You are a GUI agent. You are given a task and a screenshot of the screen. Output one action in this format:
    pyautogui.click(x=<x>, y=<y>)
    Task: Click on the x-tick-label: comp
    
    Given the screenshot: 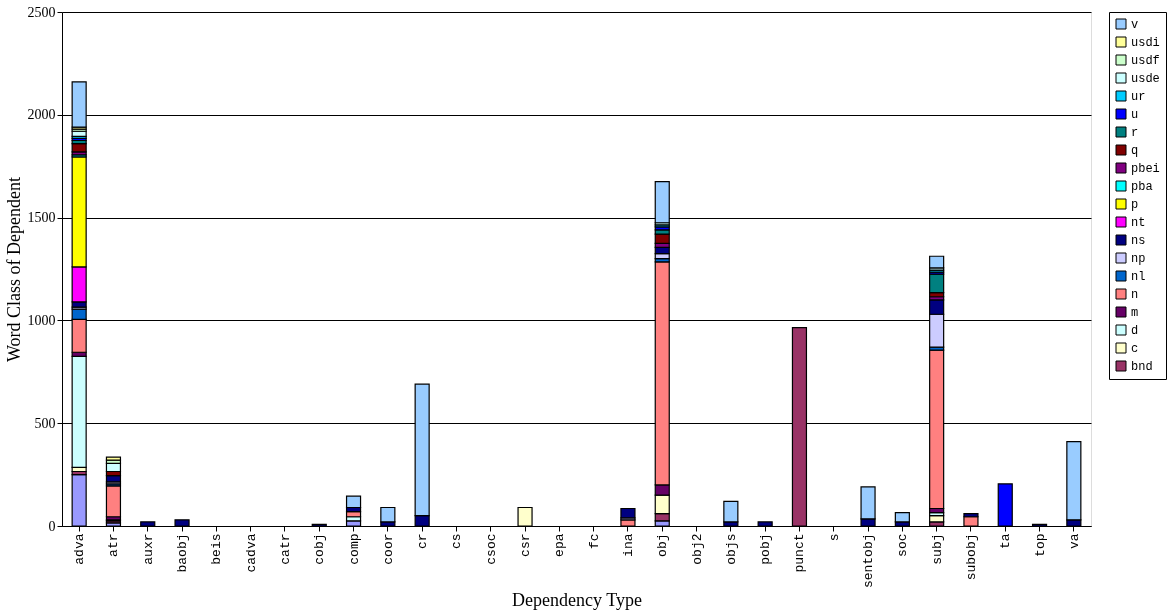 What is the action you would take?
    pyautogui.click(x=354, y=549)
    